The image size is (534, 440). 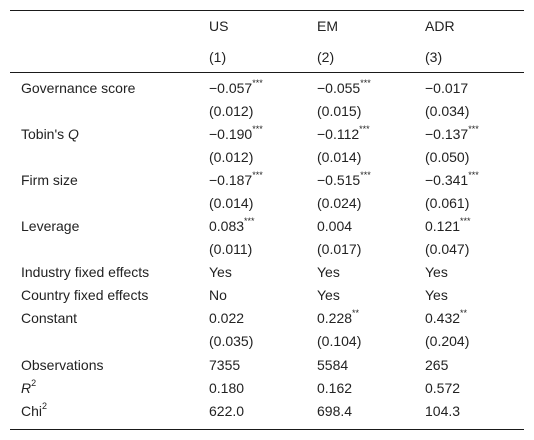 I want to click on text-run: ADR, so click(x=440, y=26).